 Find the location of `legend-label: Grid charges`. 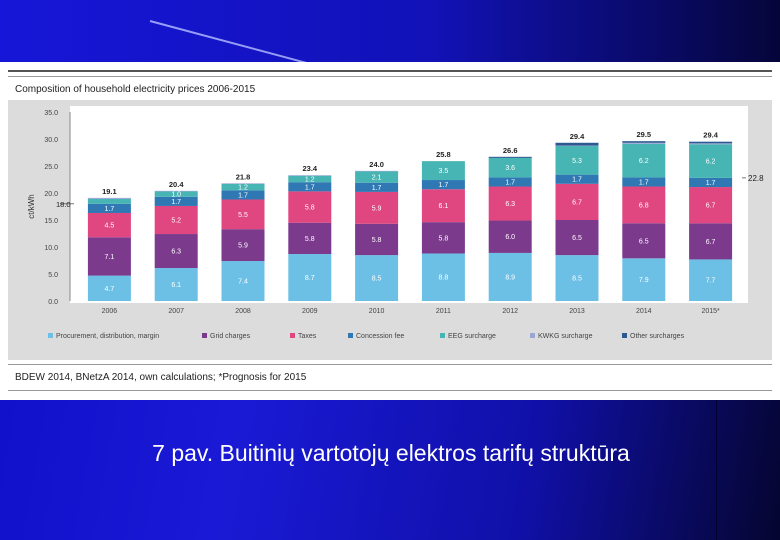

legend-label: Grid charges is located at coordinates (230, 336).